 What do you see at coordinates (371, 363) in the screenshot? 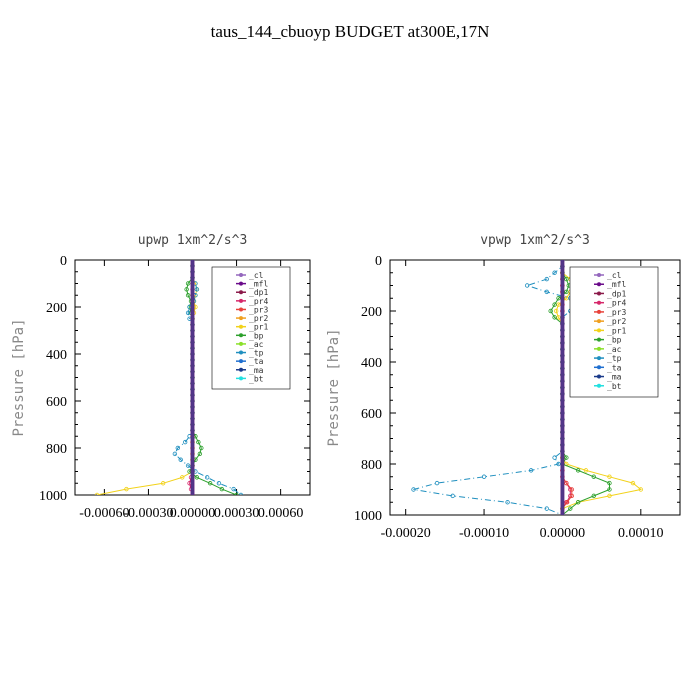
I see `y-tick-label: 400` at bounding box center [371, 363].